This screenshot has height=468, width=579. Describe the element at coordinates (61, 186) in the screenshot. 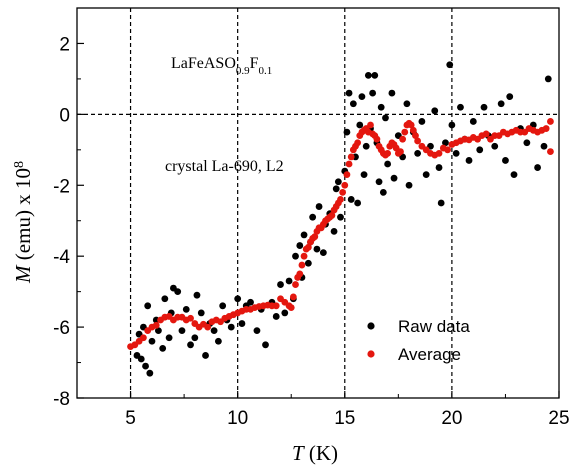

I see `y-tick-label: -2` at that location.